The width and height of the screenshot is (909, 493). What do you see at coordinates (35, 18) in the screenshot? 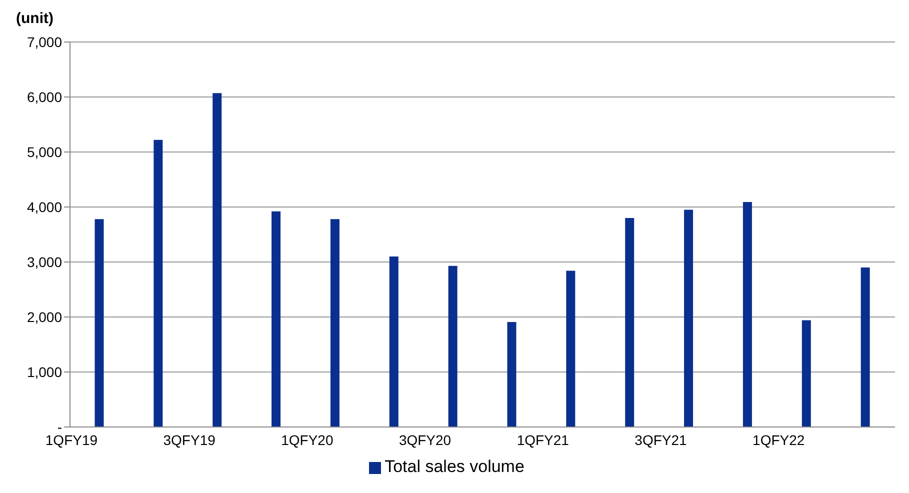
I see `y-axis-title: (unit)` at bounding box center [35, 18].